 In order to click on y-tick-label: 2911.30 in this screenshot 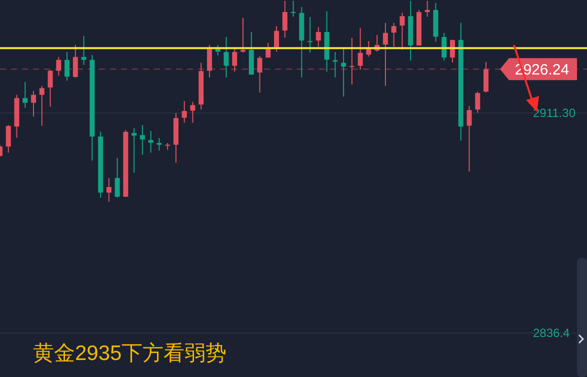, I will do `click(554, 113)`.